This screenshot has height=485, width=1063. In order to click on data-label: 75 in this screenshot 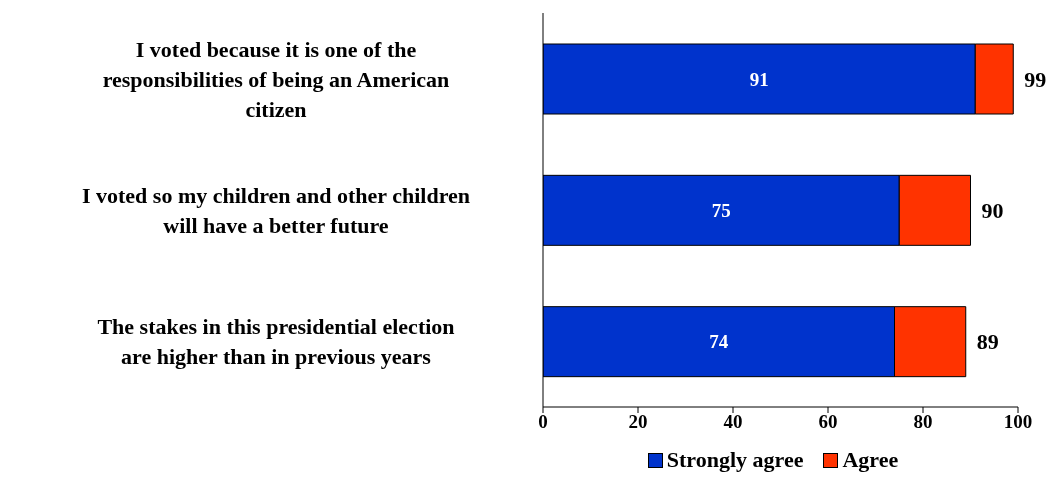, I will do `click(721, 210)`.